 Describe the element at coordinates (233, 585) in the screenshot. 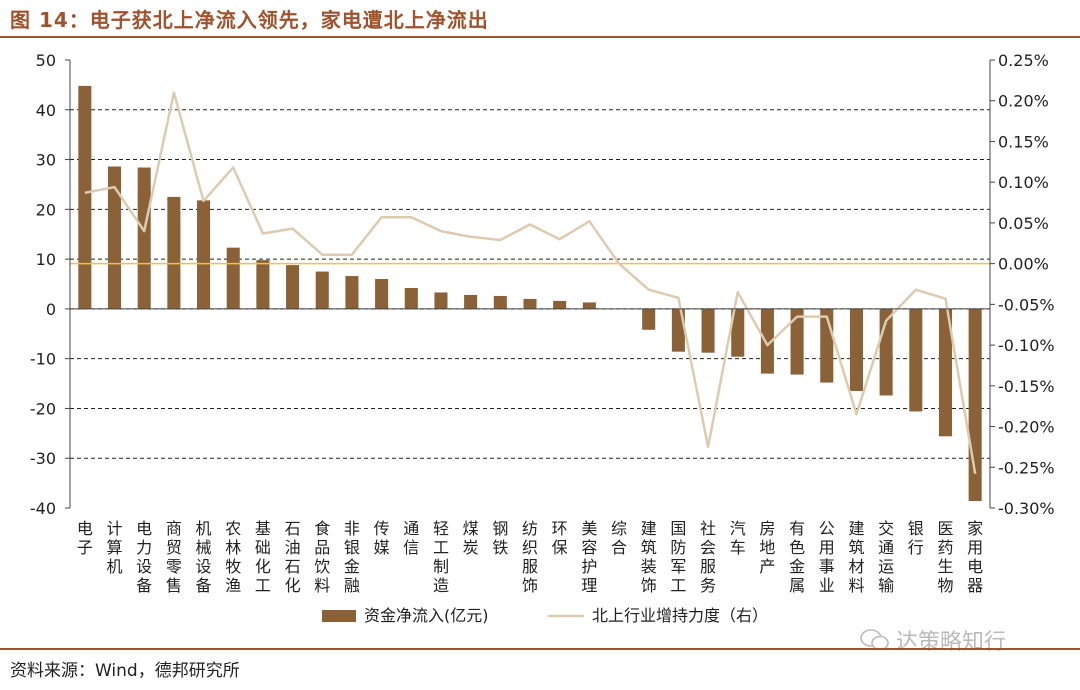

I see `category-label-char: 渔` at that location.